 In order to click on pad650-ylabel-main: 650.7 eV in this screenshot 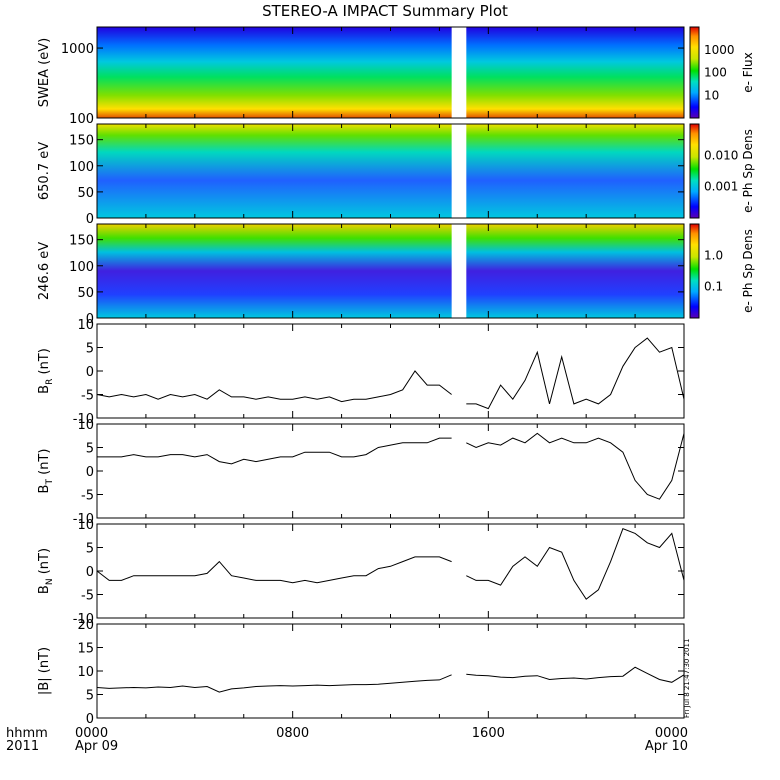, I will do `click(44, 171)`.